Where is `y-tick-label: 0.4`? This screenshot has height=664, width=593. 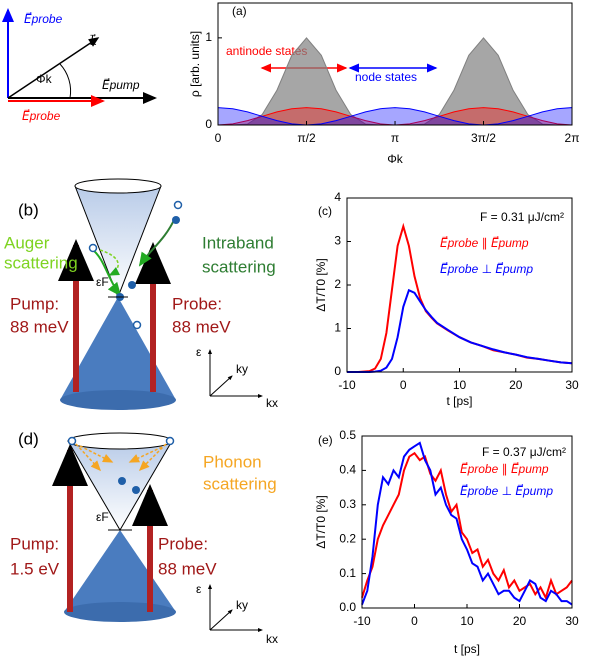
y-tick-label: 0.4 is located at coordinates (347, 470).